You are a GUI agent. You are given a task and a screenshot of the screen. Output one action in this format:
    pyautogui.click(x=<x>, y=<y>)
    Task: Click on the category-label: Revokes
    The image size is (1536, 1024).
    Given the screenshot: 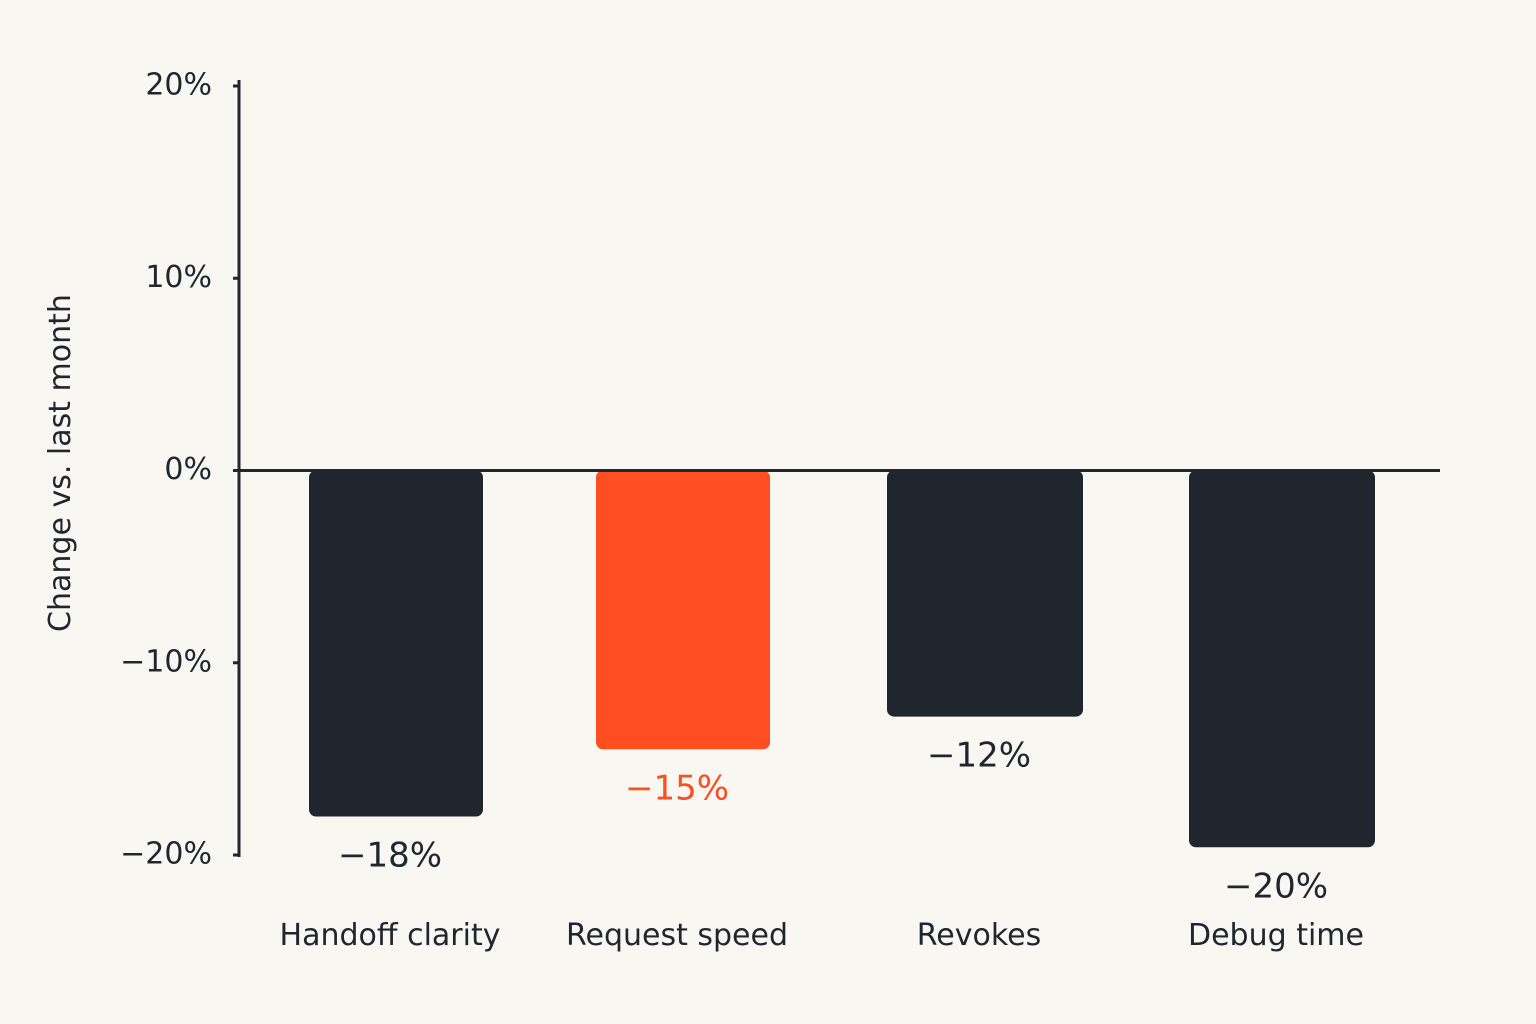 What is the action you would take?
    pyautogui.click(x=979, y=935)
    